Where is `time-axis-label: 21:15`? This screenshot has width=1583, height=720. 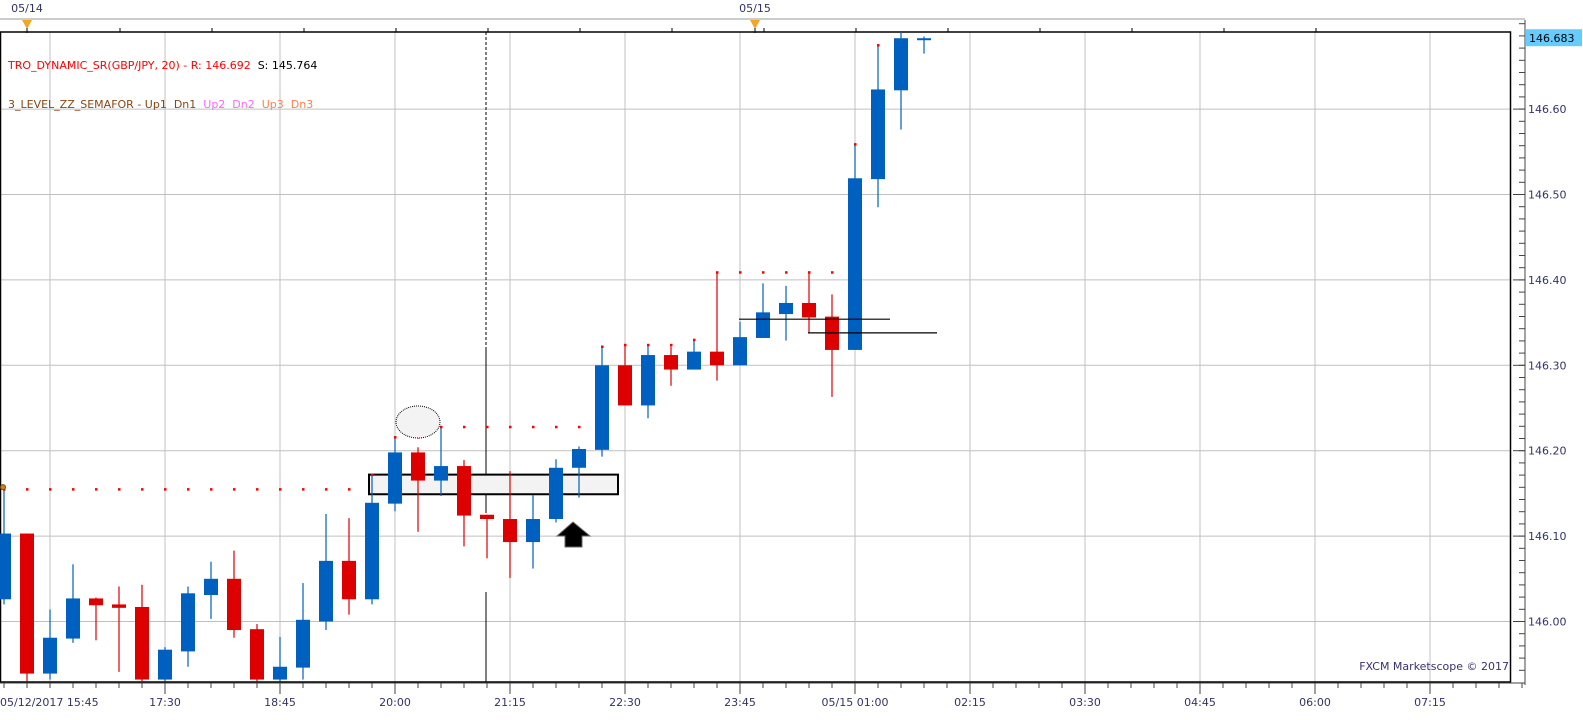
time-axis-label: 21:15 is located at coordinates (510, 702).